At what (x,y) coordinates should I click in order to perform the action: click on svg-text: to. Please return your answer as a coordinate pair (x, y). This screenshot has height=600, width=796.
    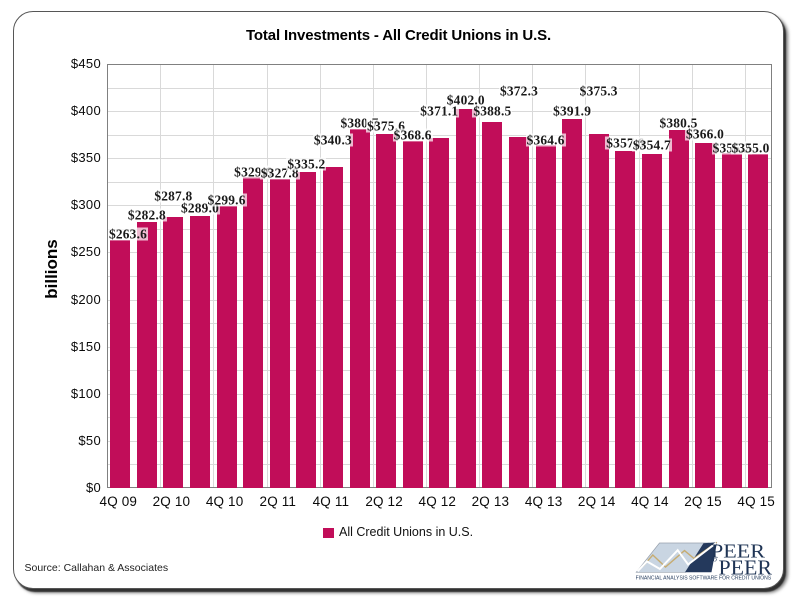
    Looking at the image, I should click on (714, 559).